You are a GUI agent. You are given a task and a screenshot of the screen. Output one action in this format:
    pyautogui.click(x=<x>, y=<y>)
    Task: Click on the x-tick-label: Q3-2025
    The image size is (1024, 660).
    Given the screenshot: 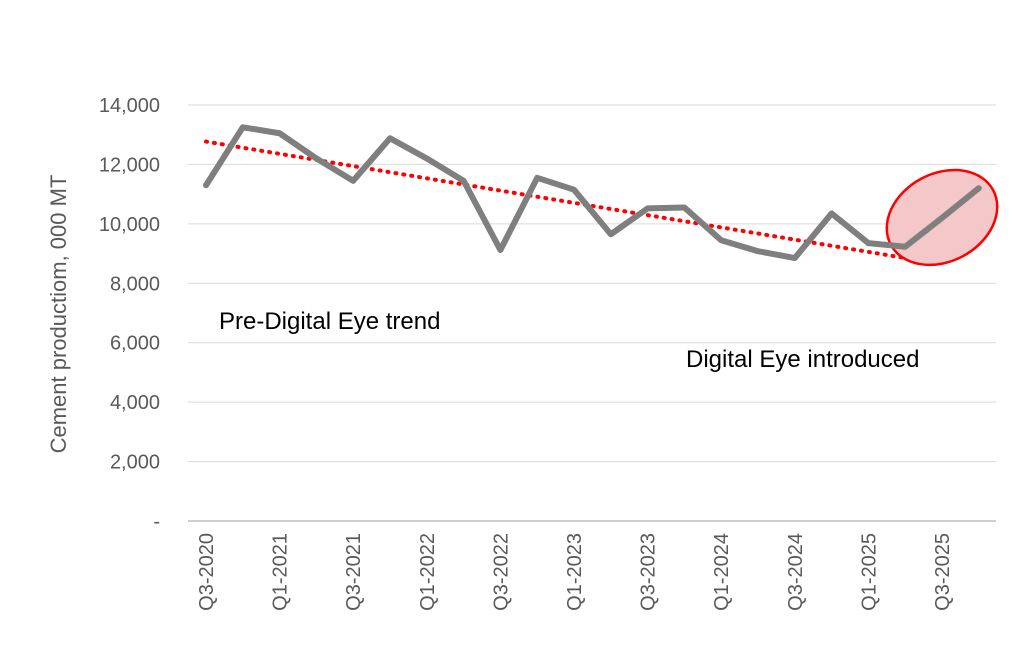 What is the action you would take?
    pyautogui.click(x=943, y=572)
    